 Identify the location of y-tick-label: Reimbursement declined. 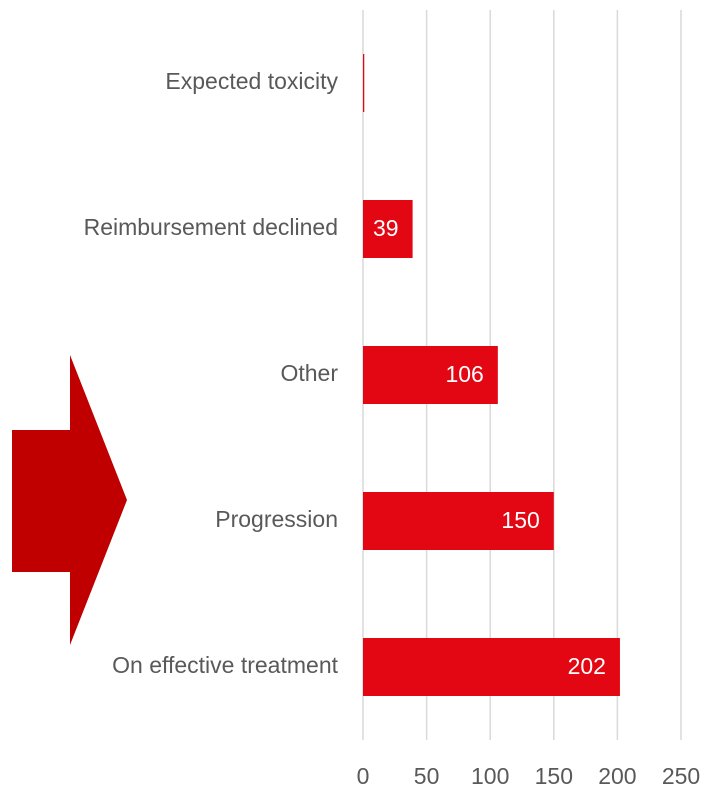
(211, 227).